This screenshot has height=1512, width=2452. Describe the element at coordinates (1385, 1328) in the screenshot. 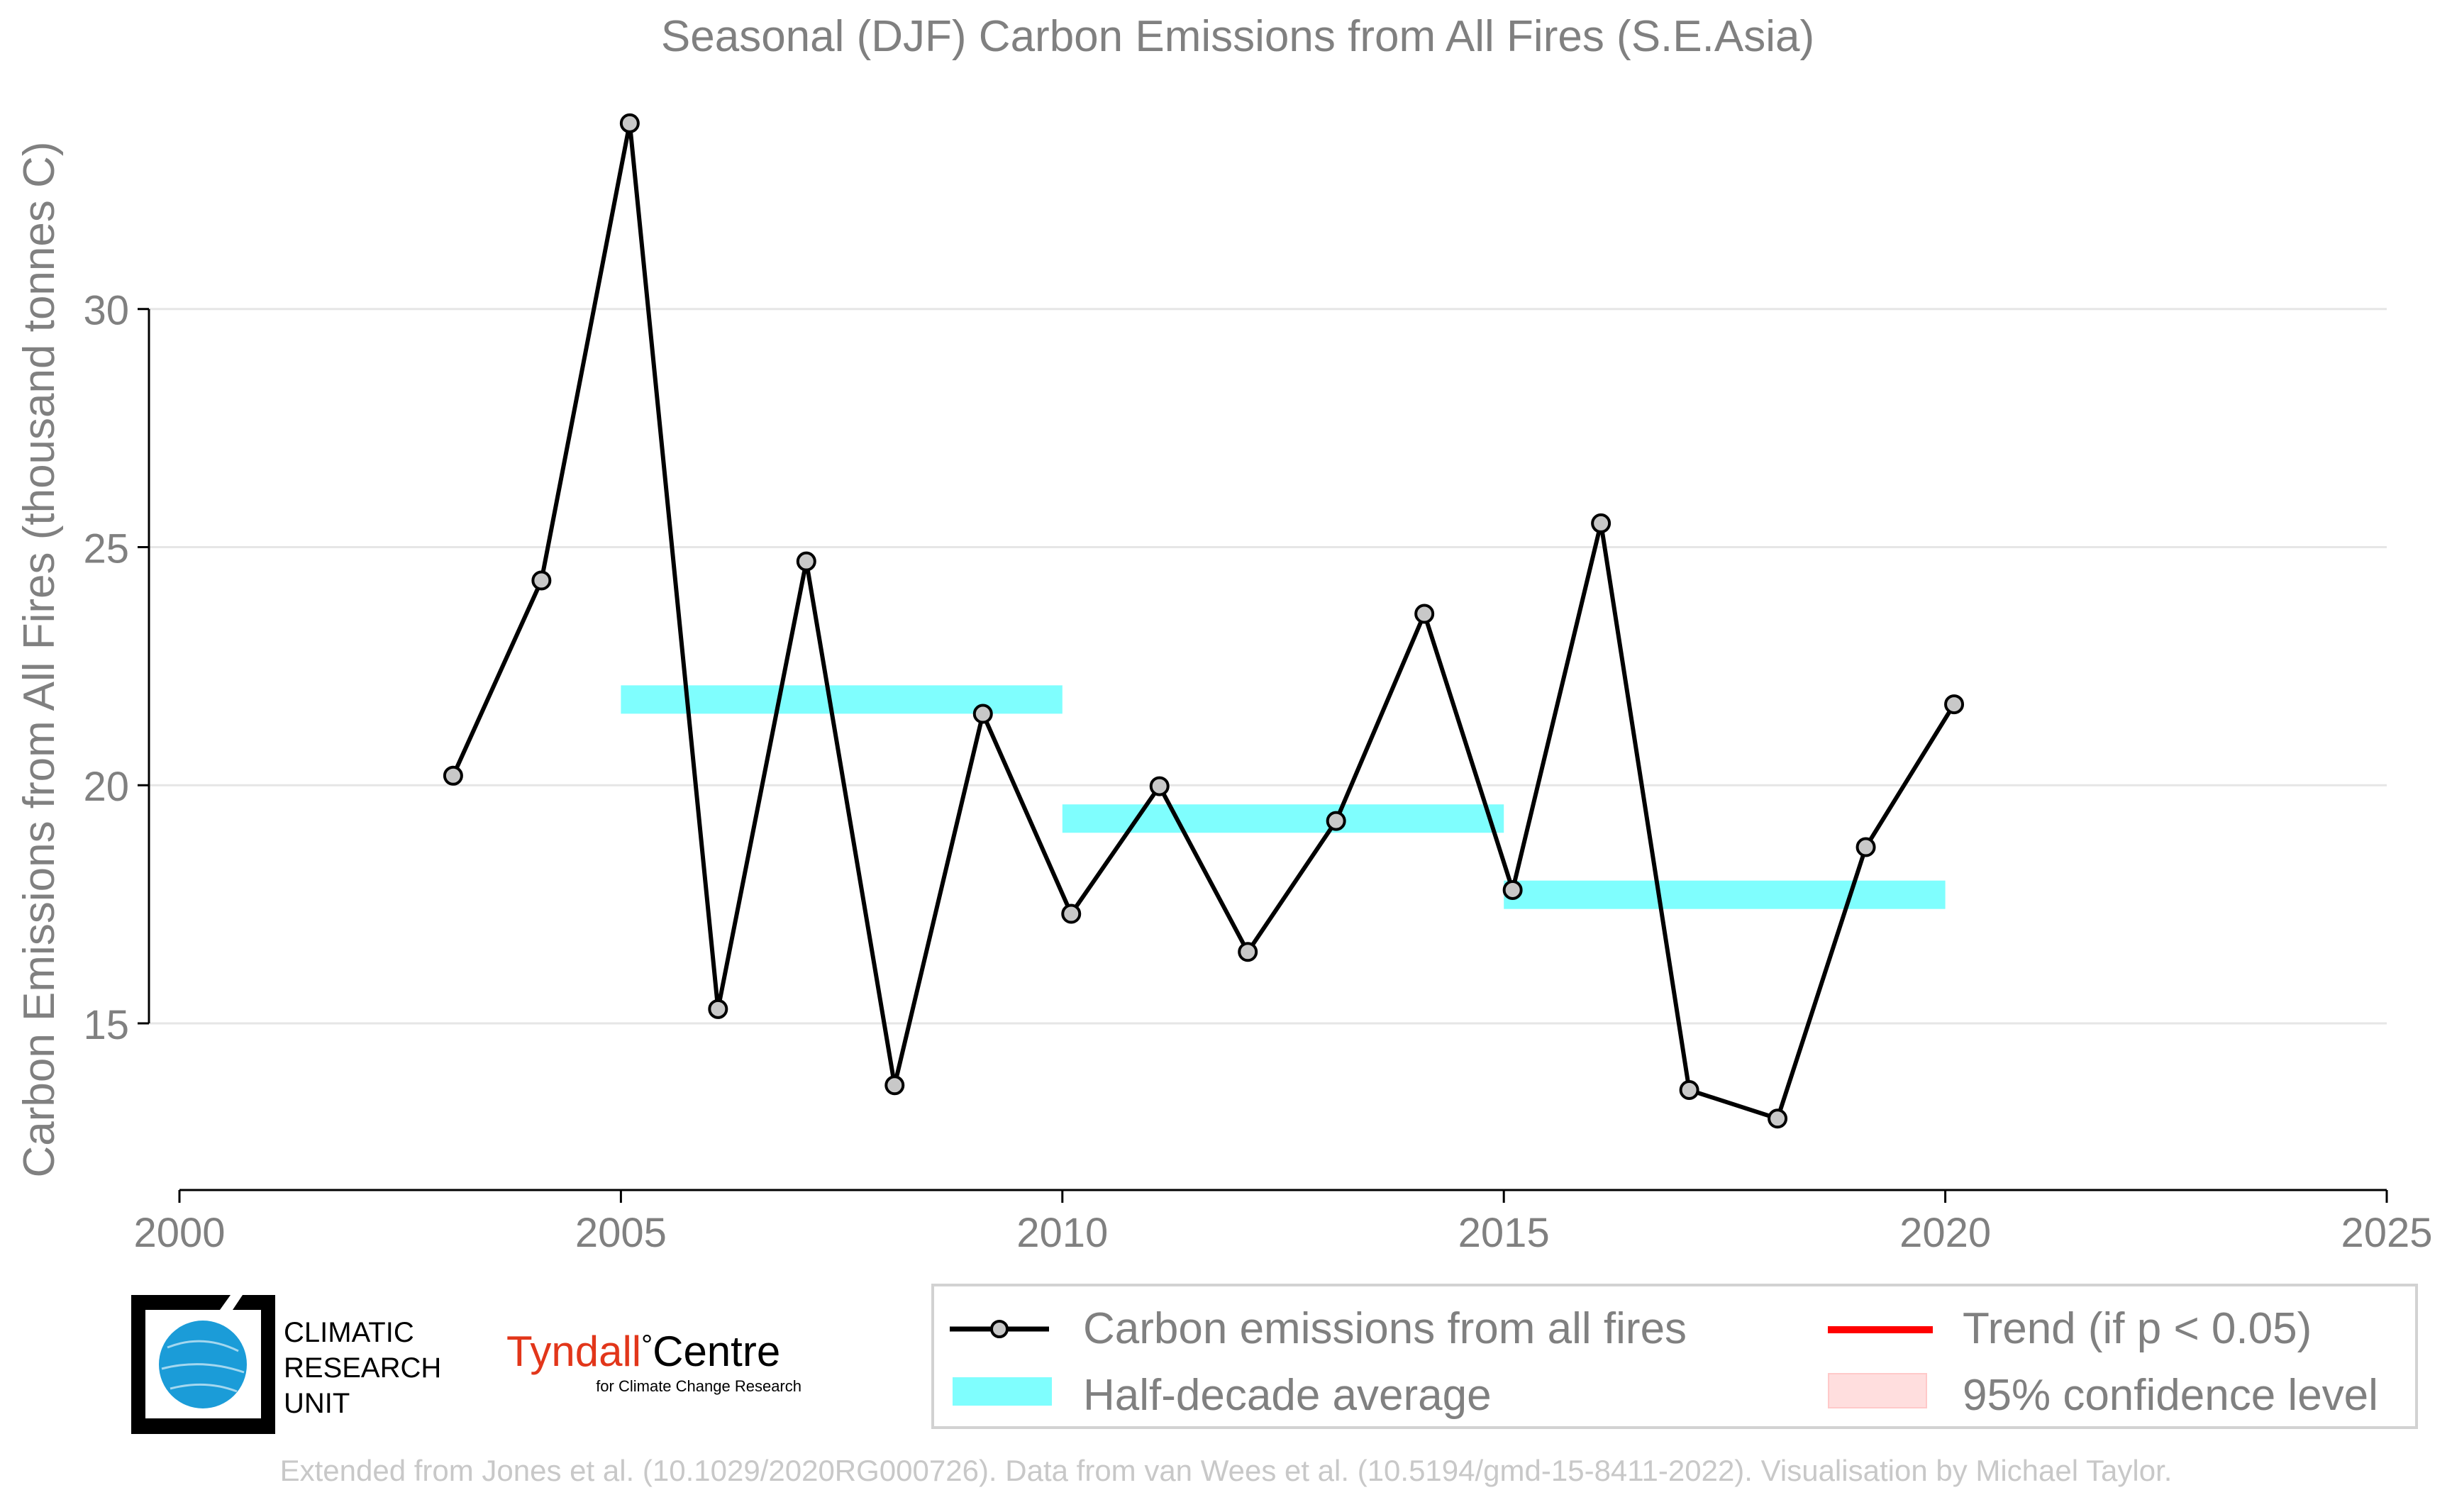

I see `legend-label-series: Carbon emissions from all fires` at that location.